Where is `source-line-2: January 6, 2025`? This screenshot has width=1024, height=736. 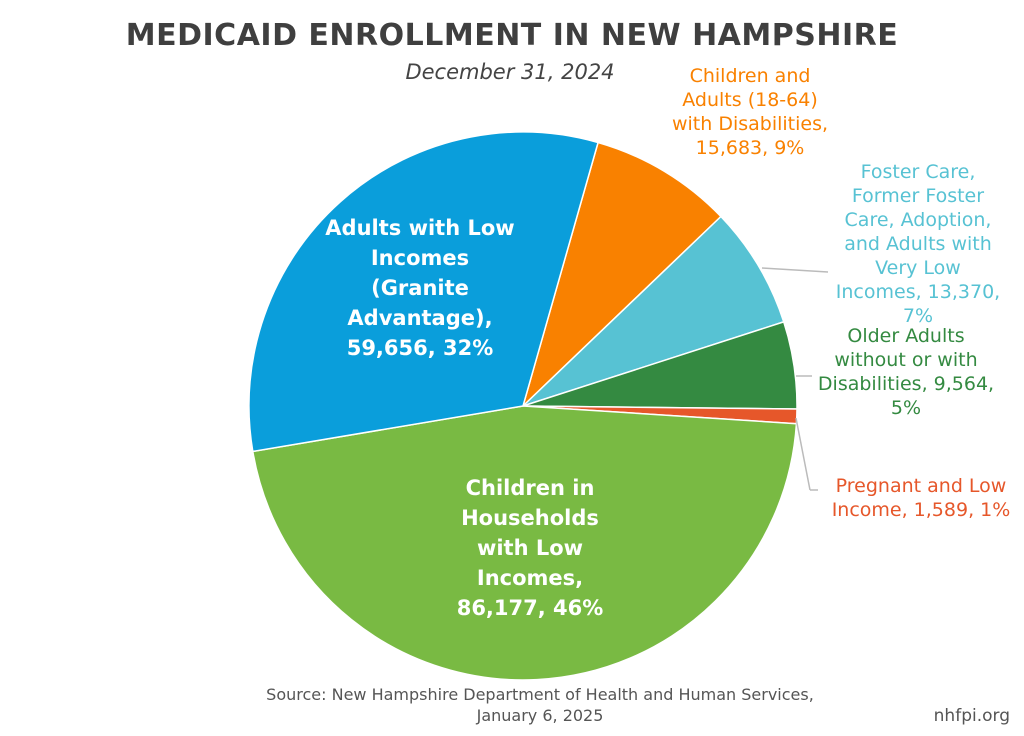
source-line-2: January 6, 2025 is located at coordinates (540, 715).